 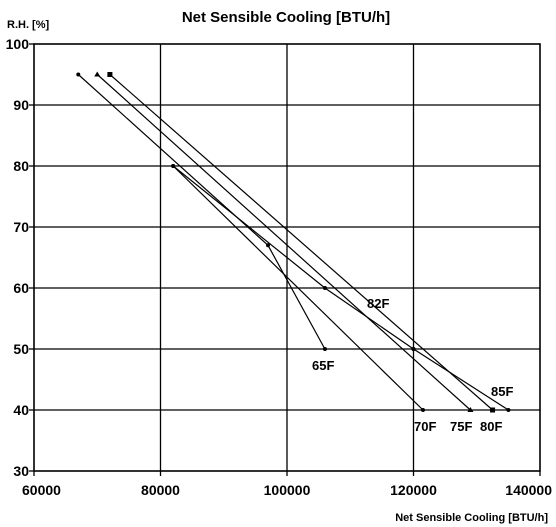 What do you see at coordinates (528, 490) in the screenshot?
I see `x-tick-label: 140000` at bounding box center [528, 490].